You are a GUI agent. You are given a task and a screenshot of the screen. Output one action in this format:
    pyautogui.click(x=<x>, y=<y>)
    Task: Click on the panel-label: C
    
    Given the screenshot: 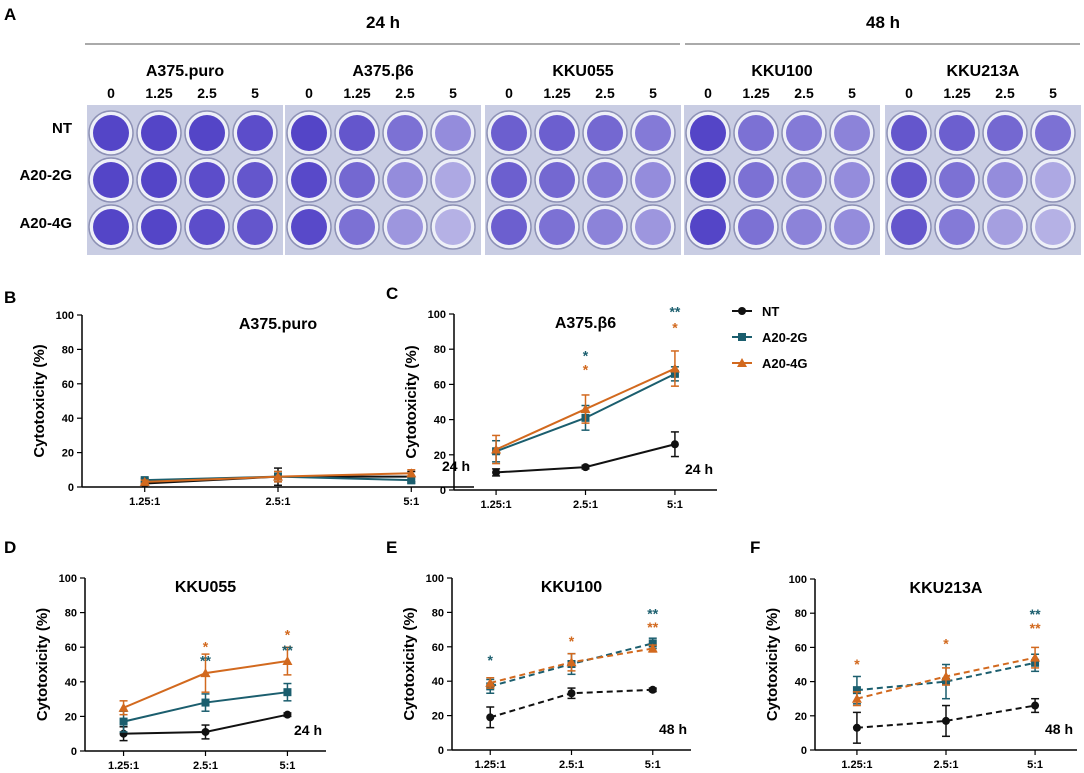 What is the action you would take?
    pyautogui.click(x=392, y=293)
    